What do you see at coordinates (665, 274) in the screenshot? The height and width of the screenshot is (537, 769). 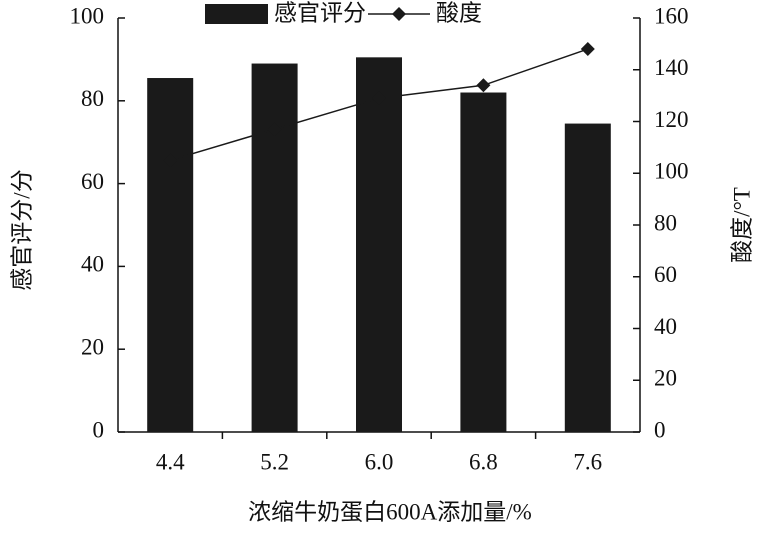 I see `y2-tick-label: 60` at bounding box center [665, 274].